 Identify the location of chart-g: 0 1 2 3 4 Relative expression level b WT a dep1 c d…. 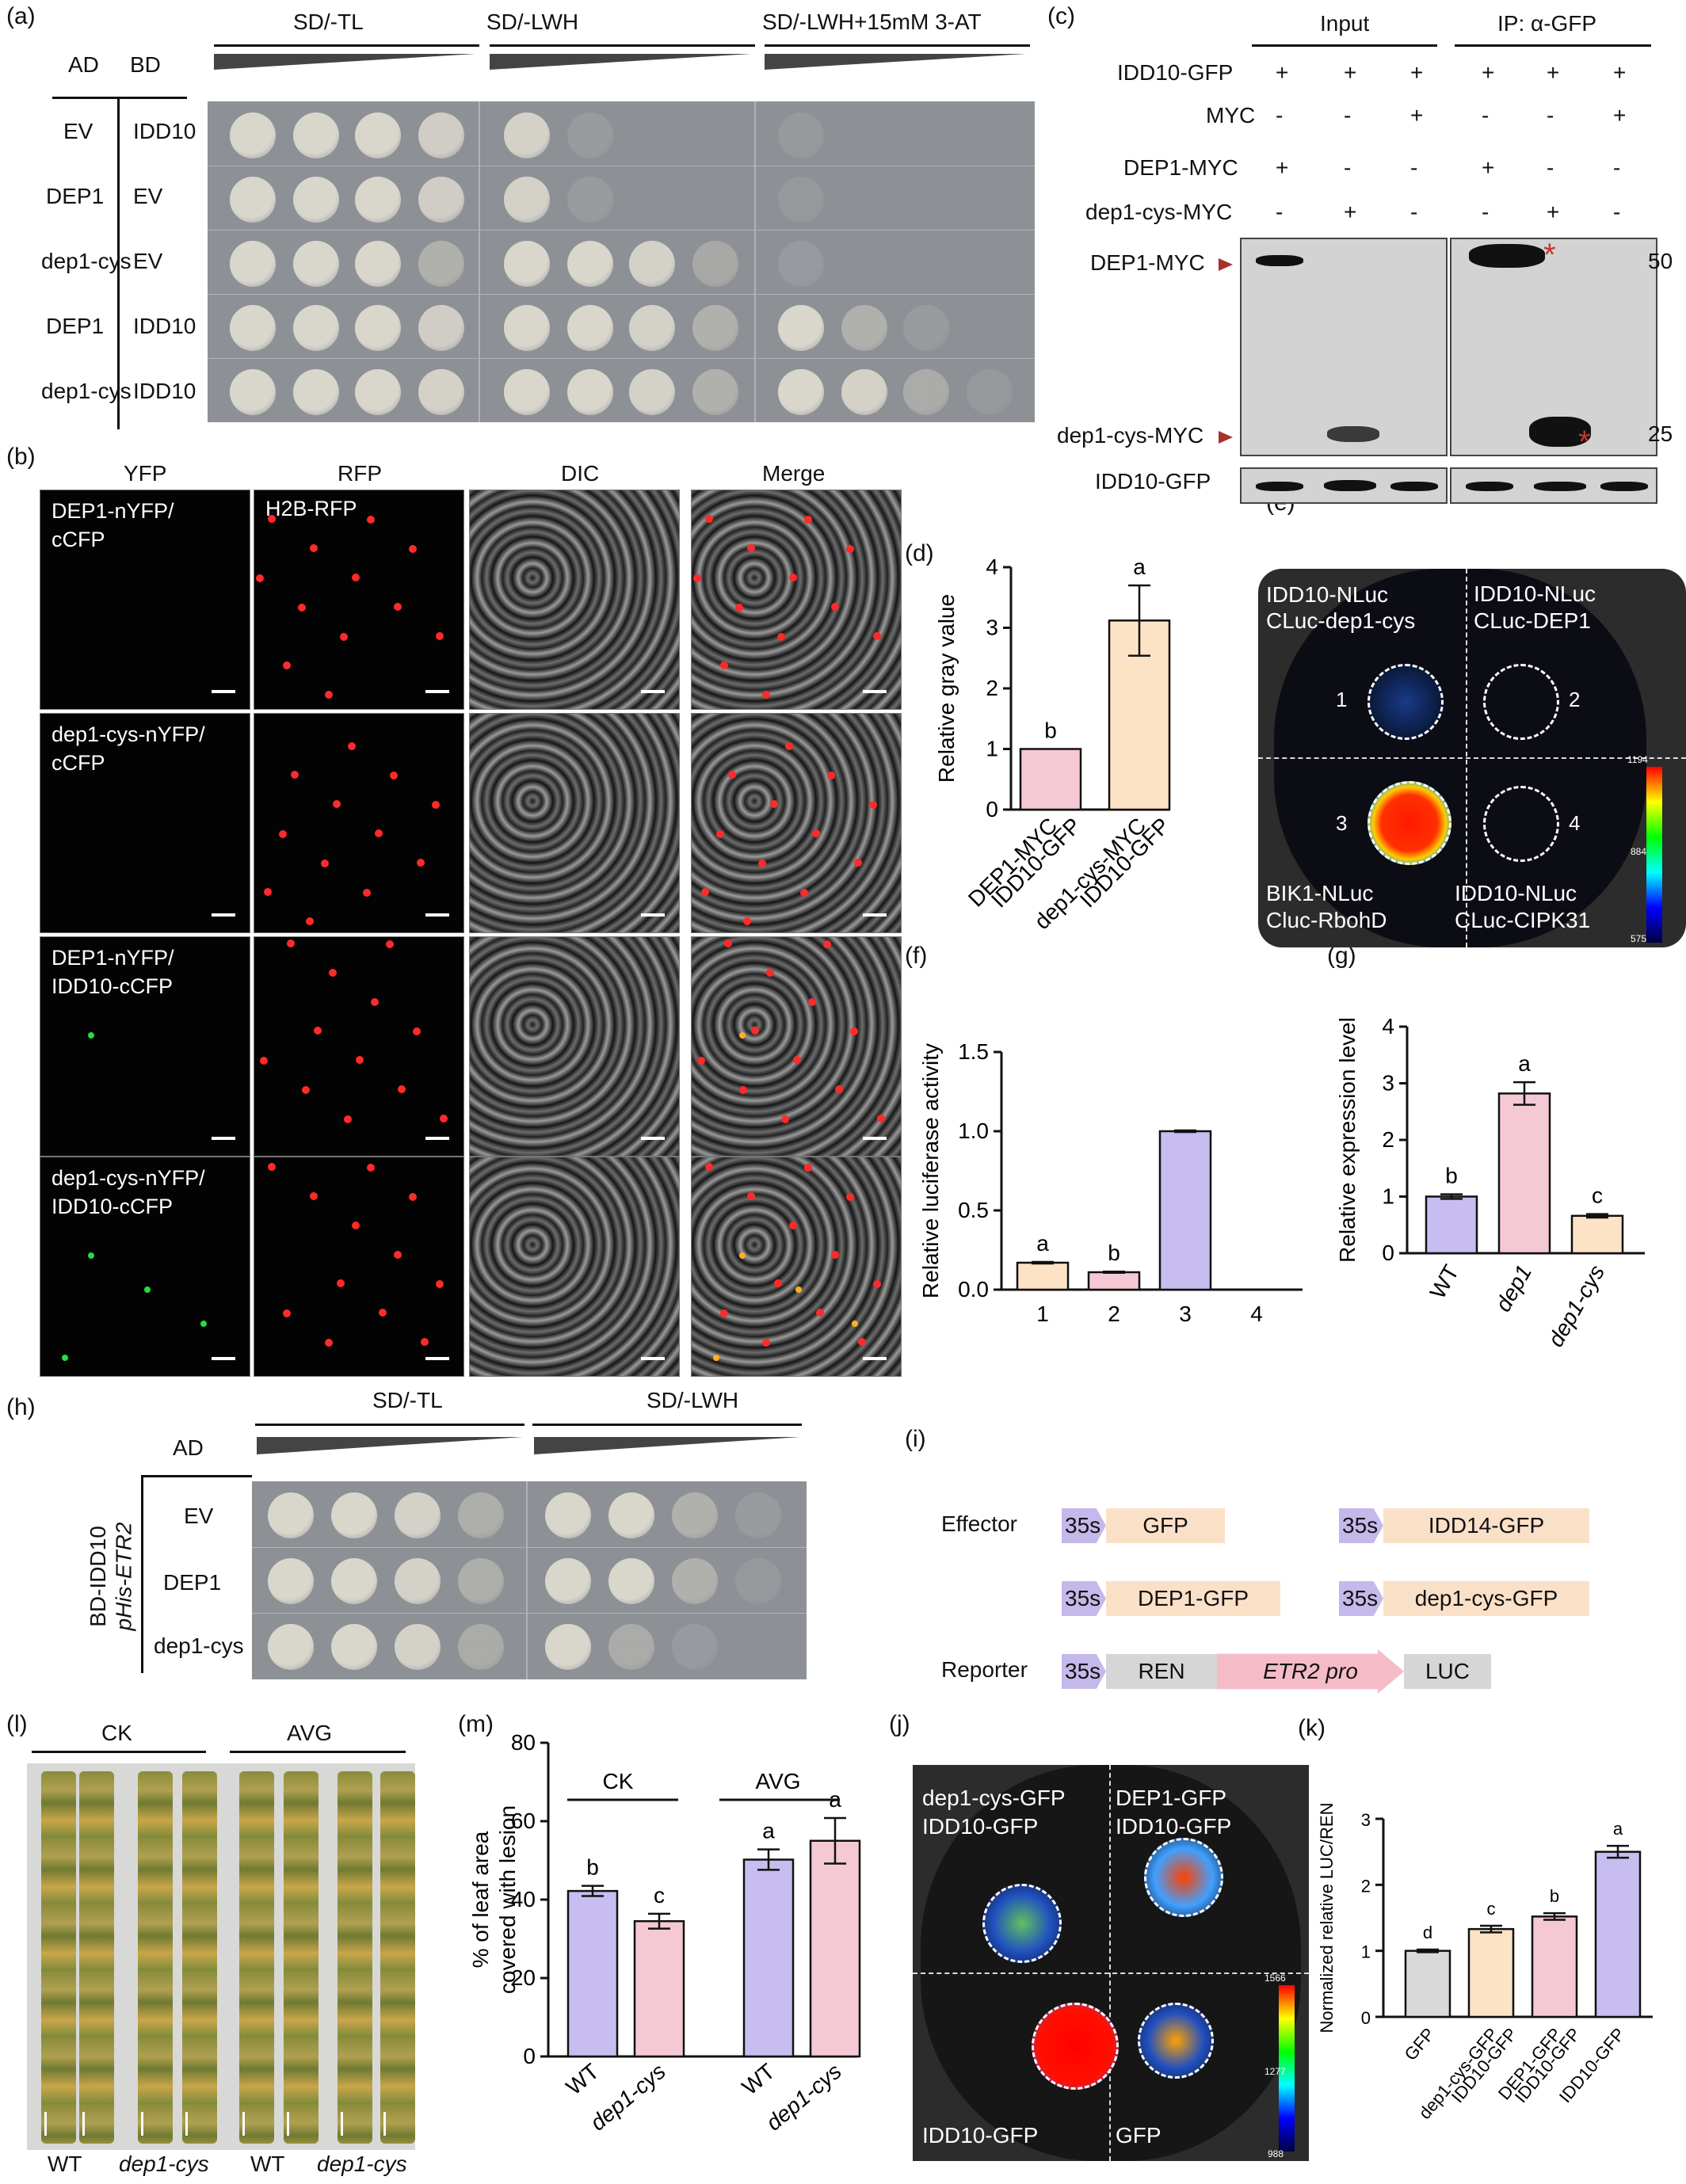
(1490, 1180).